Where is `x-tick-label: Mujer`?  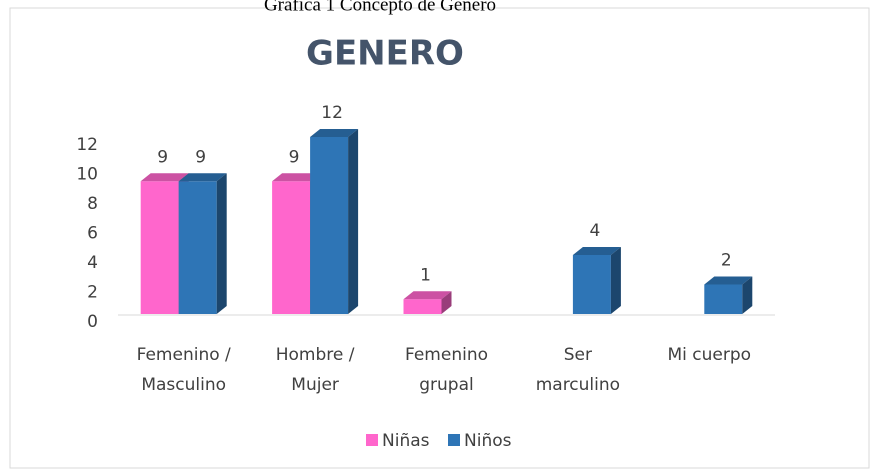 x-tick-label: Mujer is located at coordinates (315, 385).